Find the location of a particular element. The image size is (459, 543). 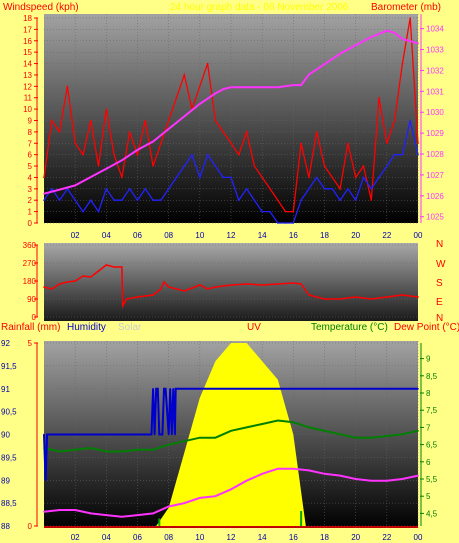

y2-tick-label: 1028 is located at coordinates (435, 154).